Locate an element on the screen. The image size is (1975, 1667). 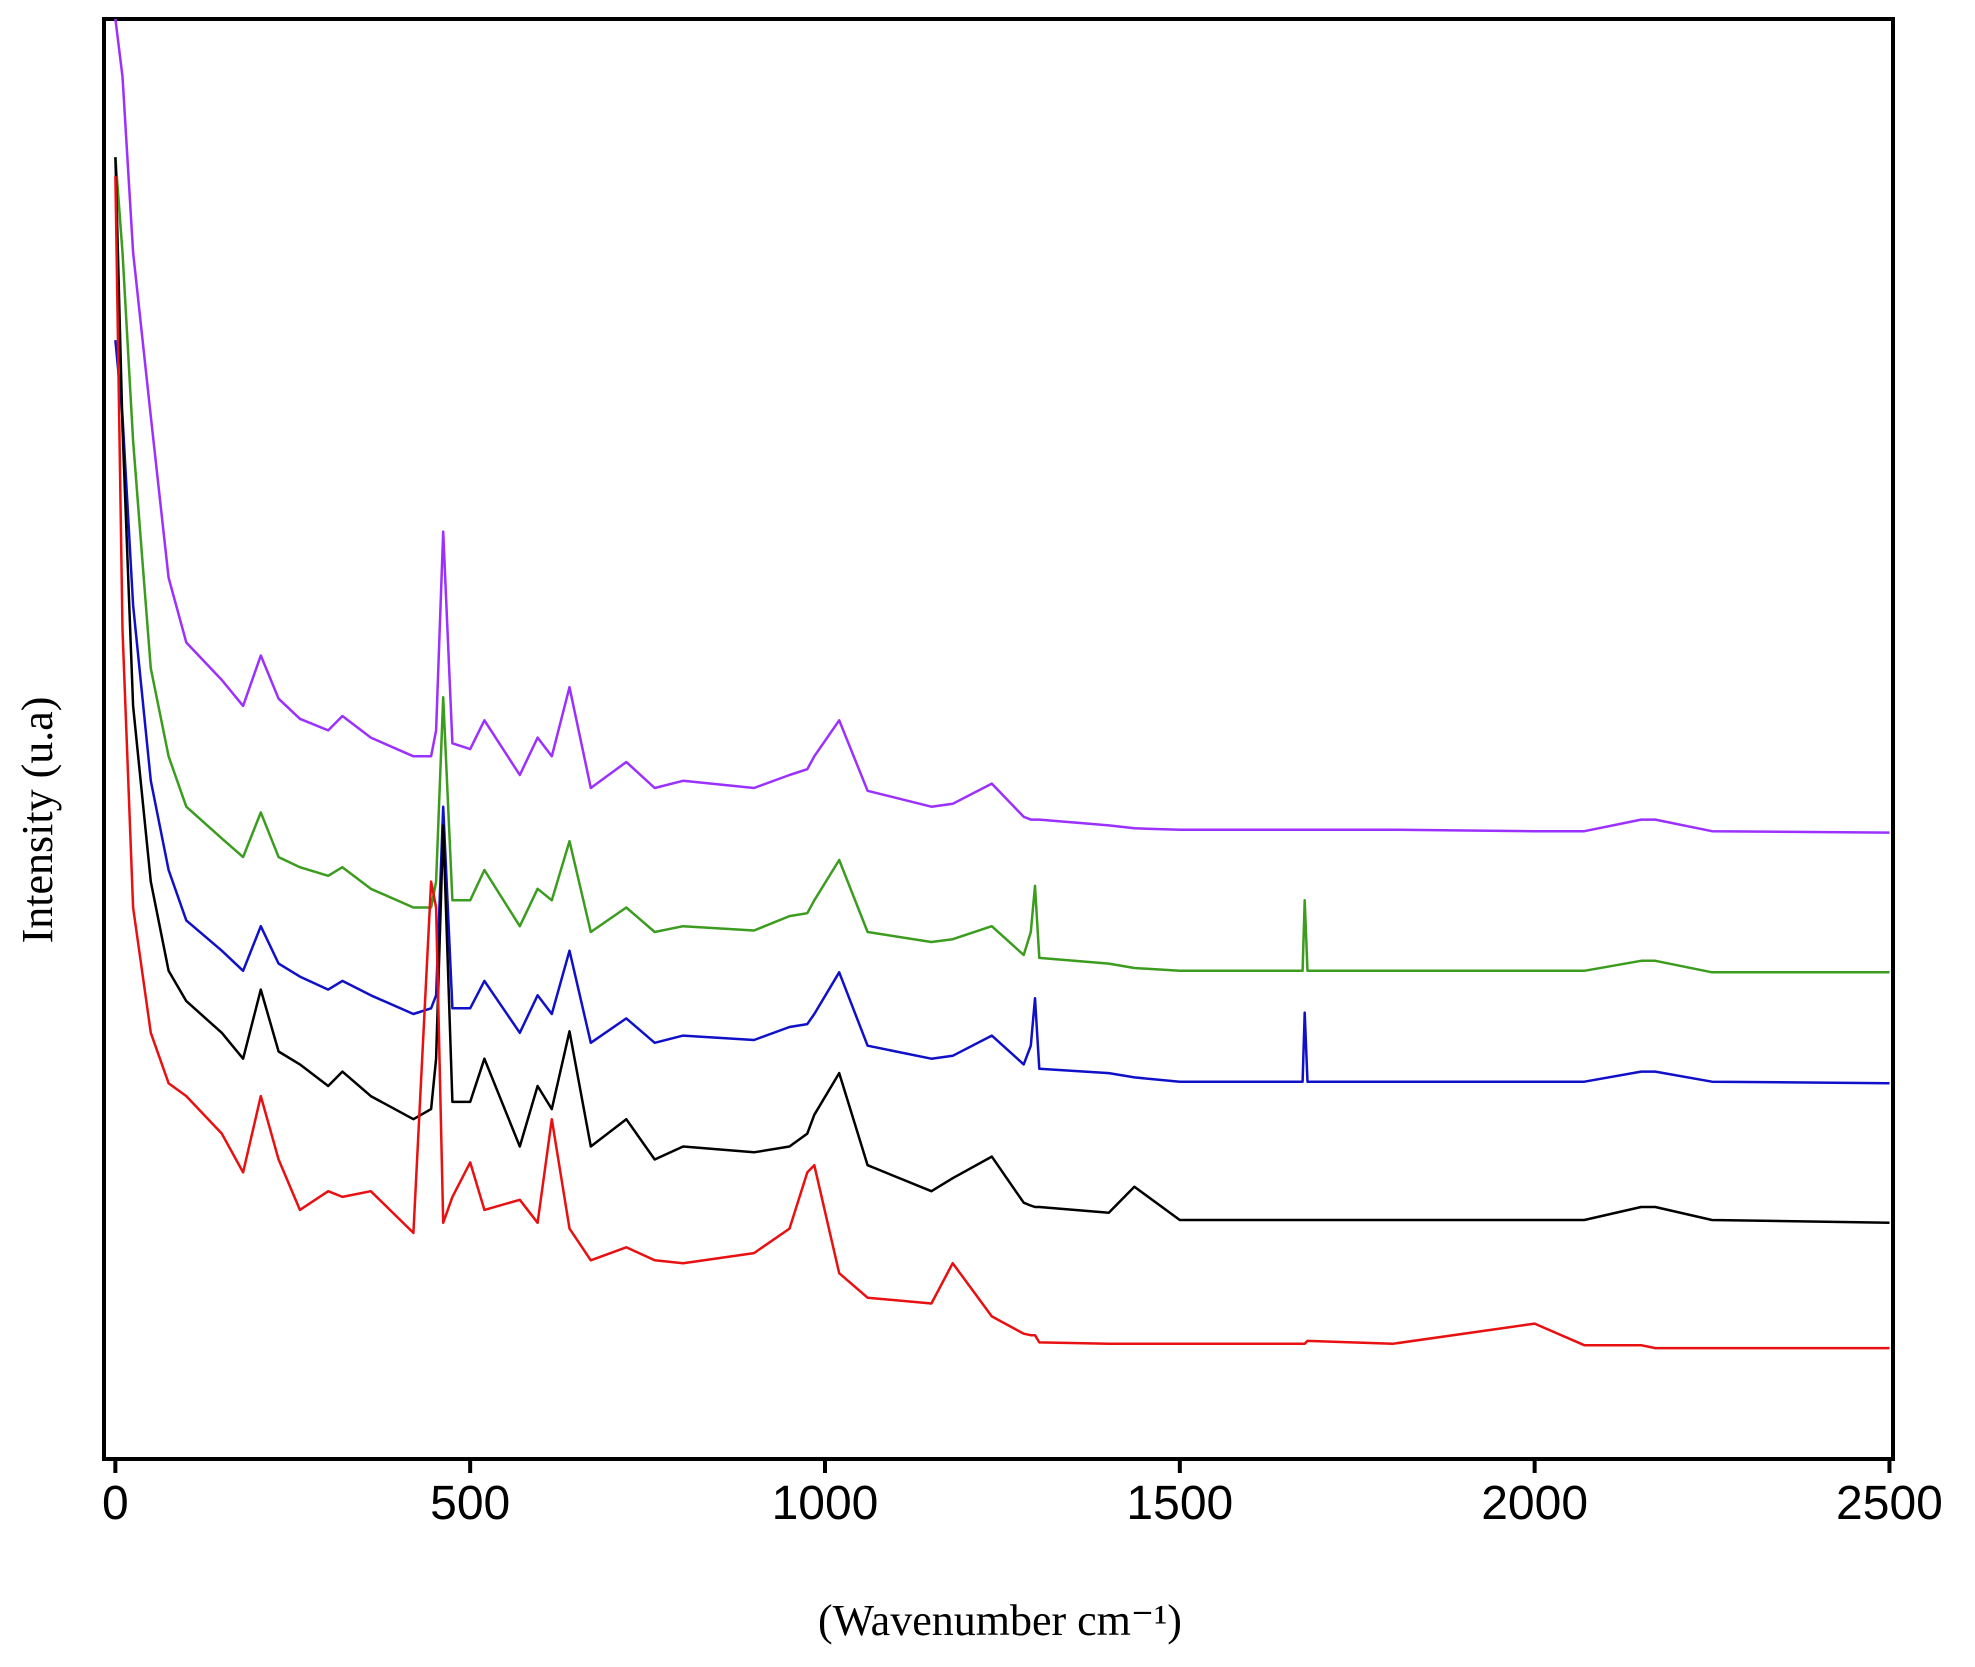
x-tick-label: 1000 is located at coordinates (825, 1503).